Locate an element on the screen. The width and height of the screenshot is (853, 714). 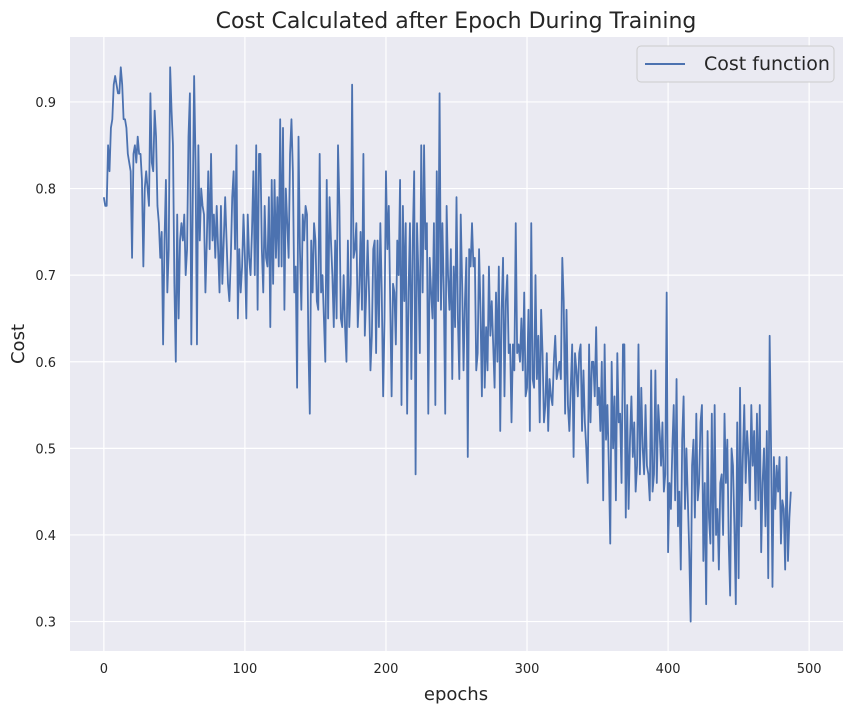
x-tick-label: 200 is located at coordinates (386, 669).